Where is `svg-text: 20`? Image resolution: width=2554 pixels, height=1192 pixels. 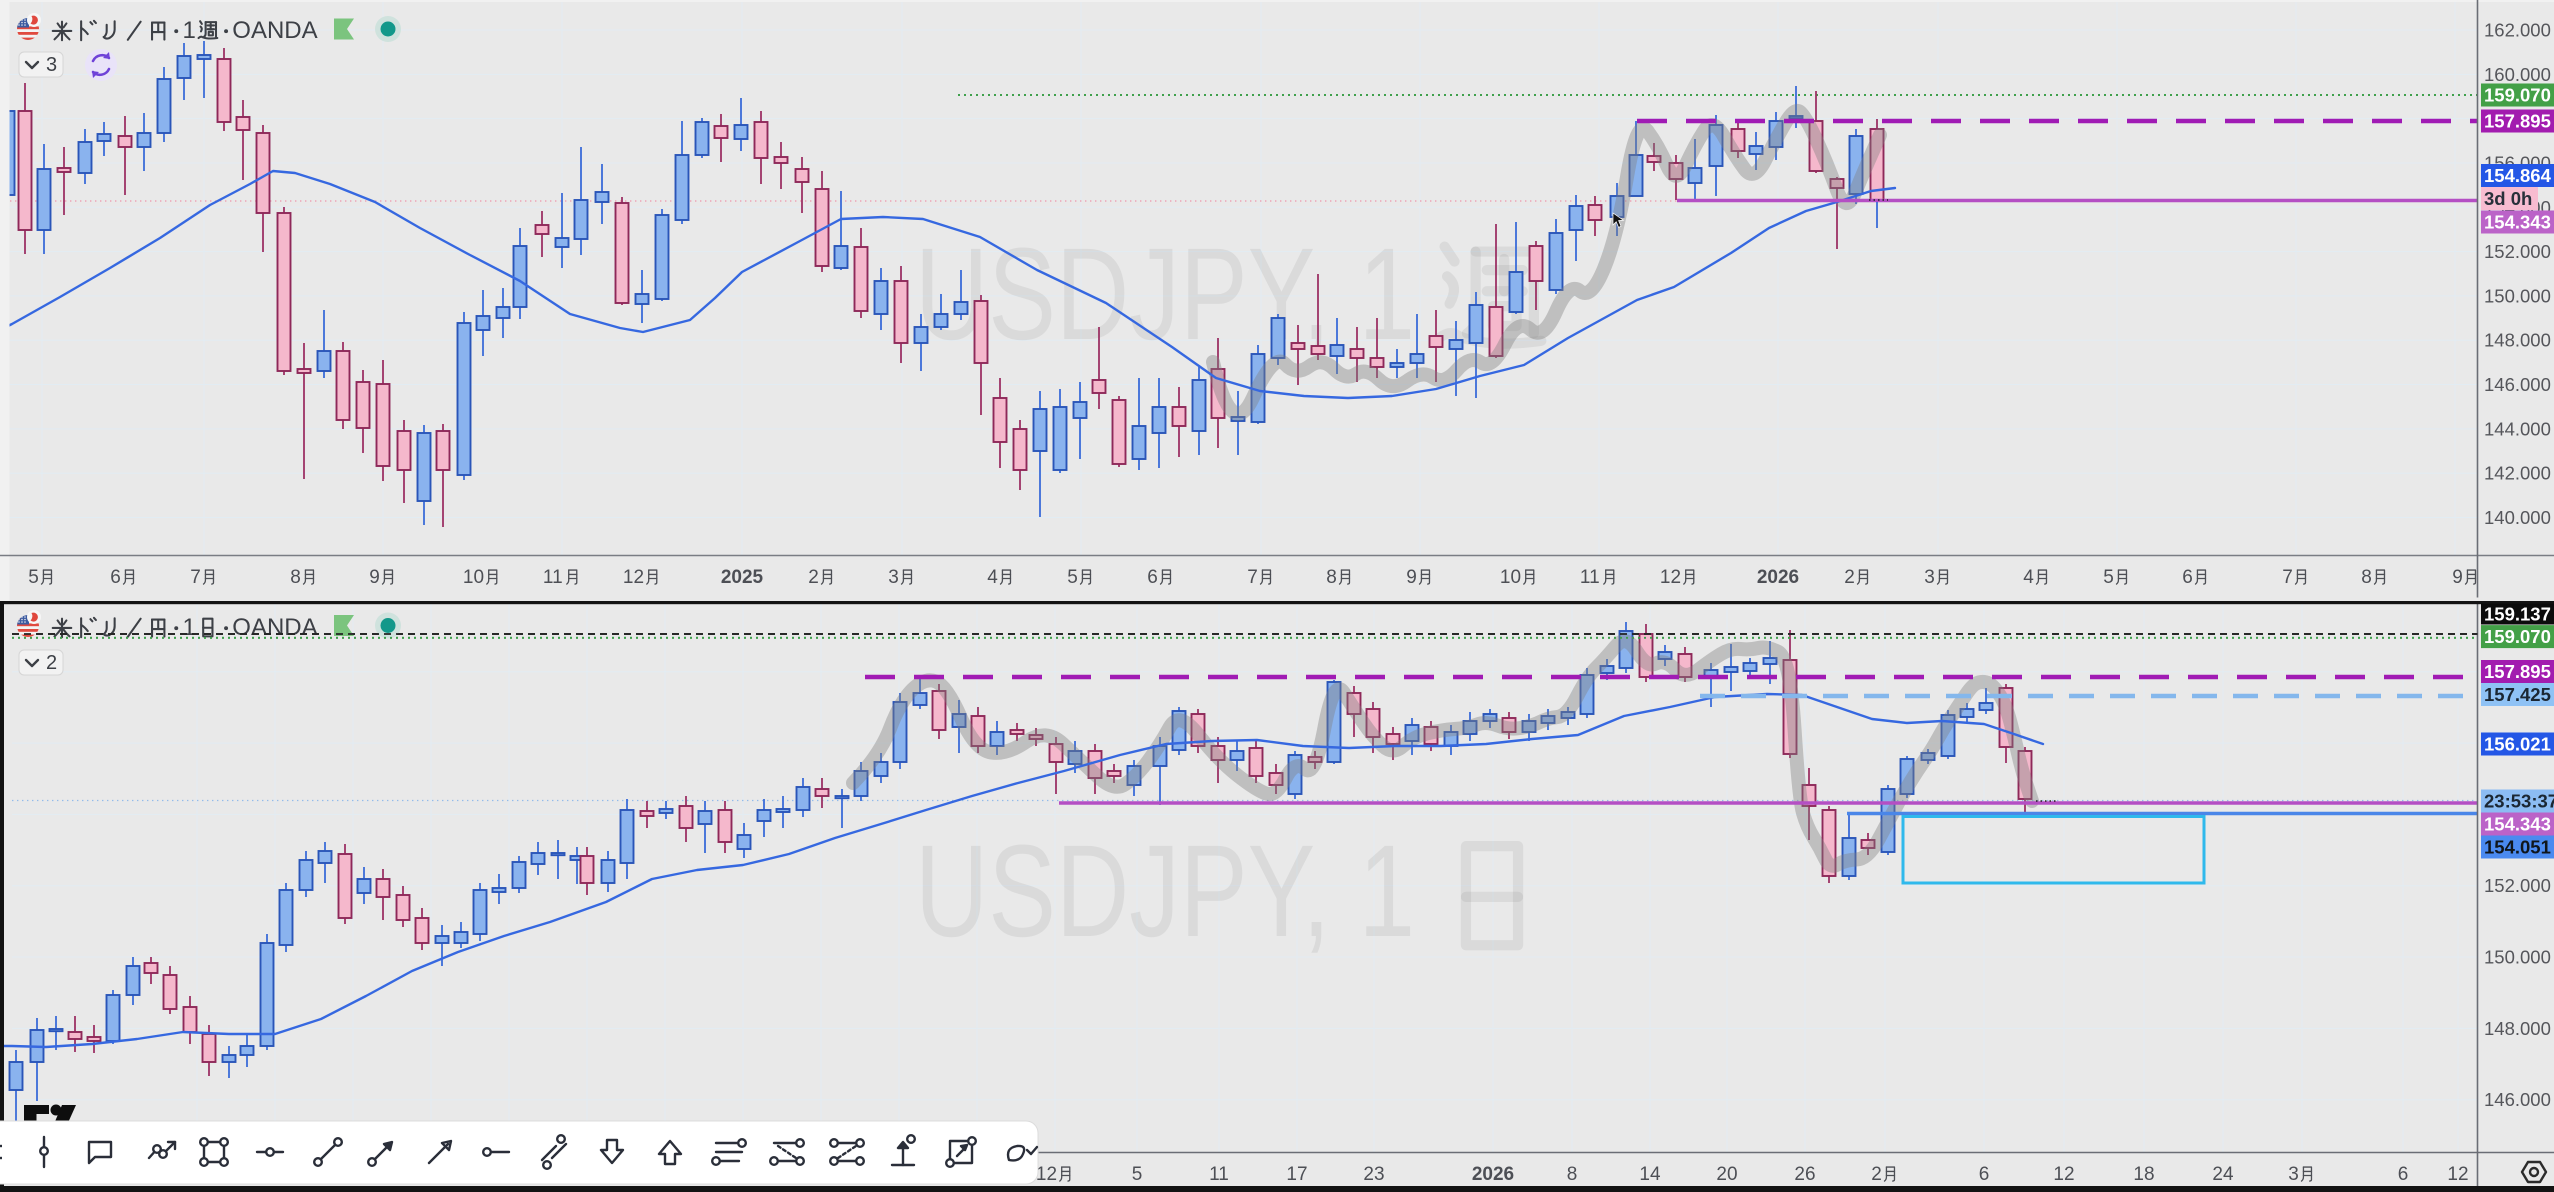 svg-text: 20 is located at coordinates (1726, 1174).